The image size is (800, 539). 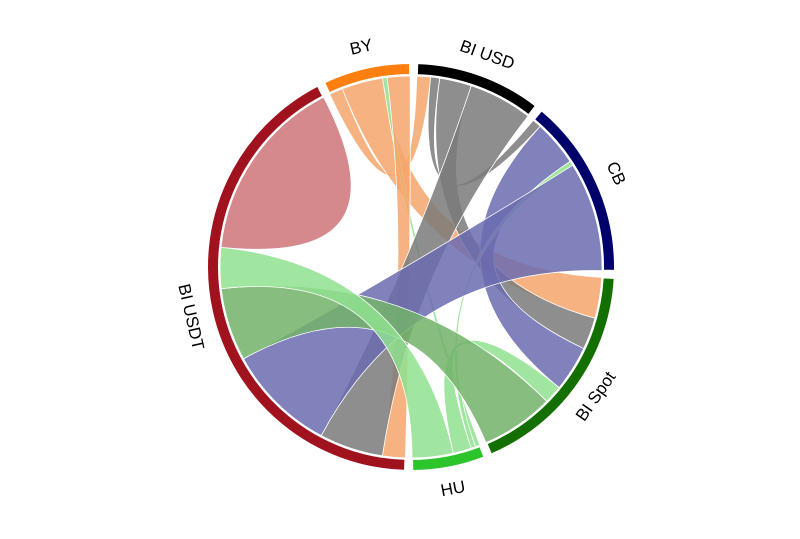 I want to click on label-cb: CB, so click(x=616, y=173).